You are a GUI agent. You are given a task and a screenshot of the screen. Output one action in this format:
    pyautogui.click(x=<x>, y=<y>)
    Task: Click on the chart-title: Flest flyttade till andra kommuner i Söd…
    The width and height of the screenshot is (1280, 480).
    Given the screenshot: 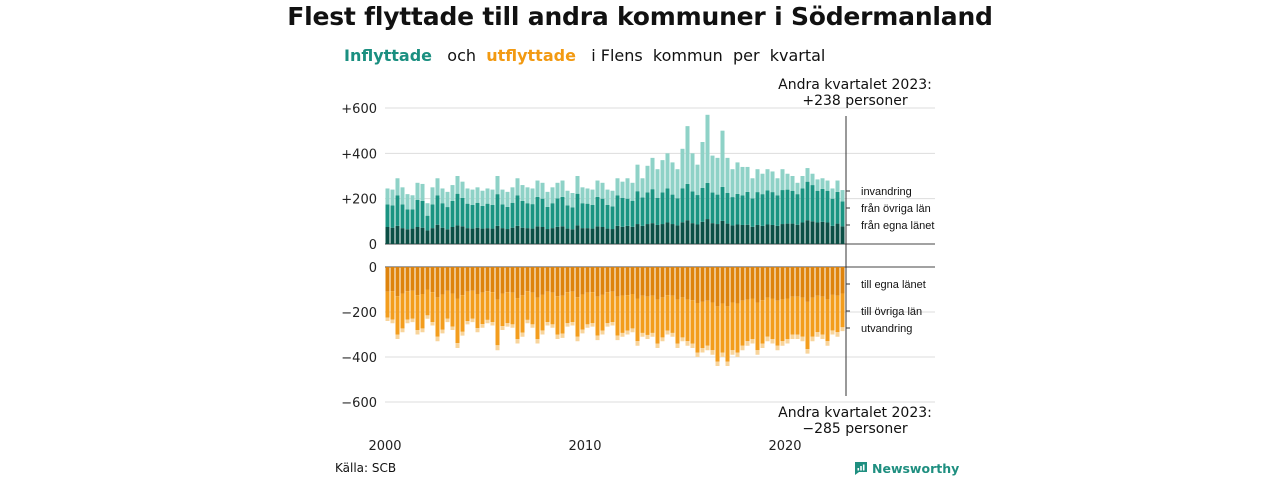 What is the action you would take?
    pyautogui.click(x=640, y=16)
    